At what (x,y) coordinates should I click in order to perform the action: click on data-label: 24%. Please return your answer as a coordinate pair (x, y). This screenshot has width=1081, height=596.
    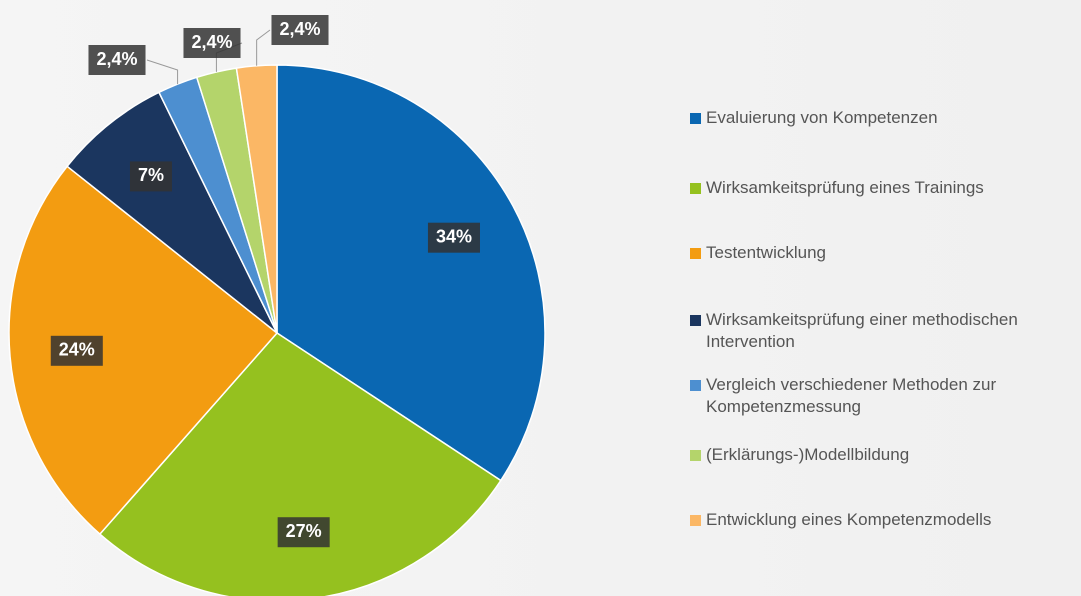
    Looking at the image, I should click on (76, 350).